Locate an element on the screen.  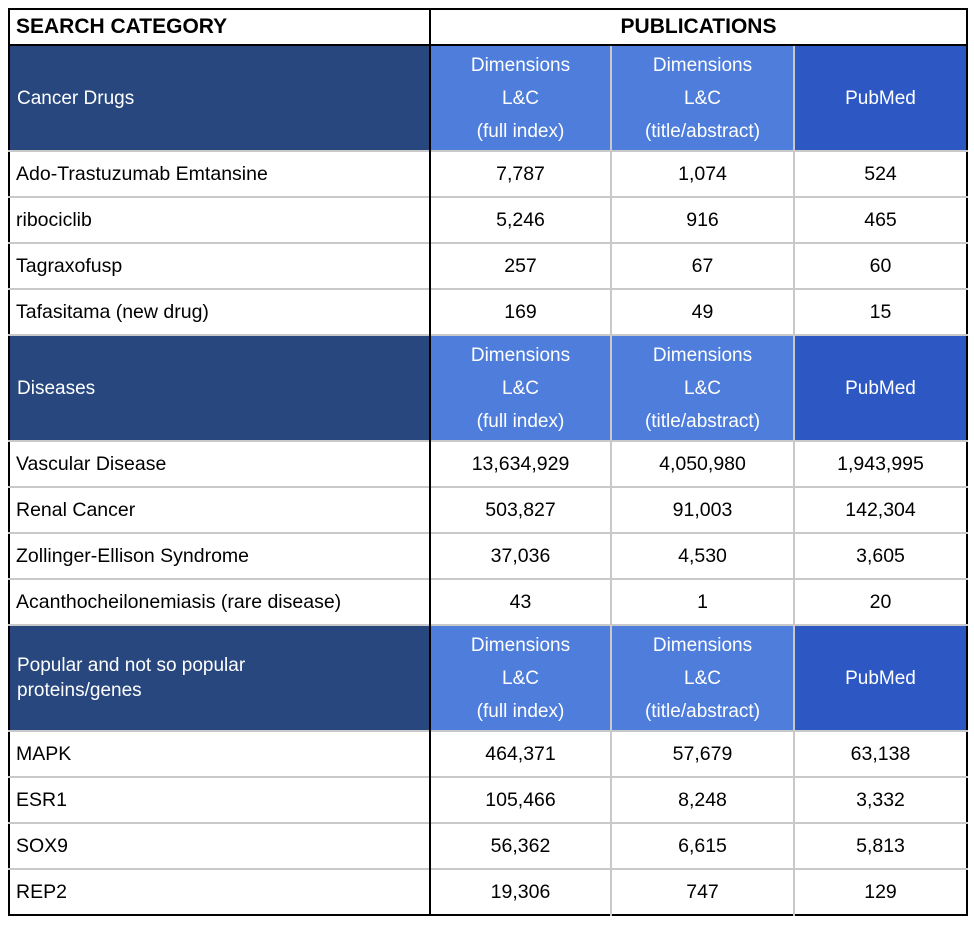
section-label: Cancer Drugs is located at coordinates (220, 98).